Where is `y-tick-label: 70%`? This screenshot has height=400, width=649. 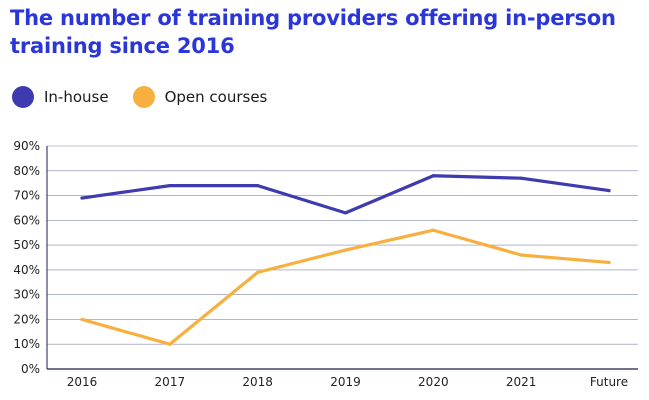
y-tick-label: 70% is located at coordinates (26, 196).